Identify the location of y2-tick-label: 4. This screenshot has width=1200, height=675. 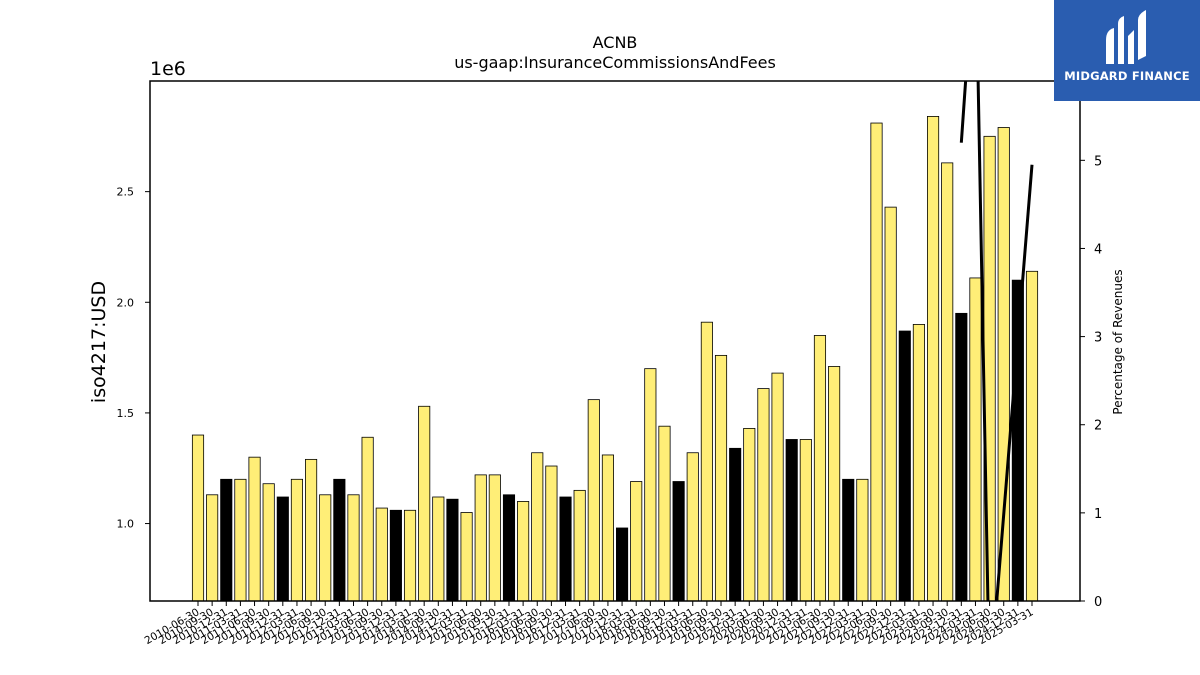
(1098, 249).